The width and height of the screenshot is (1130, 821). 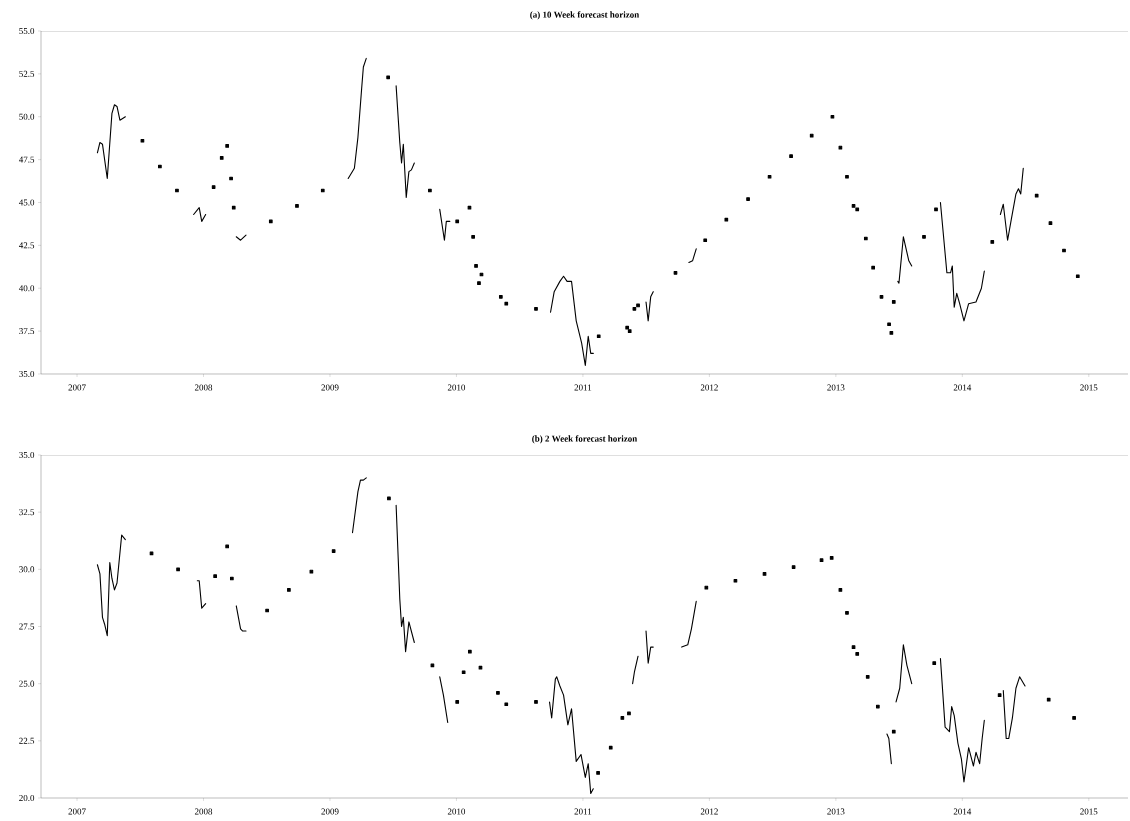 What do you see at coordinates (585, 439) in the screenshot?
I see `chart-title: (b) 2 Week forecast horizon` at bounding box center [585, 439].